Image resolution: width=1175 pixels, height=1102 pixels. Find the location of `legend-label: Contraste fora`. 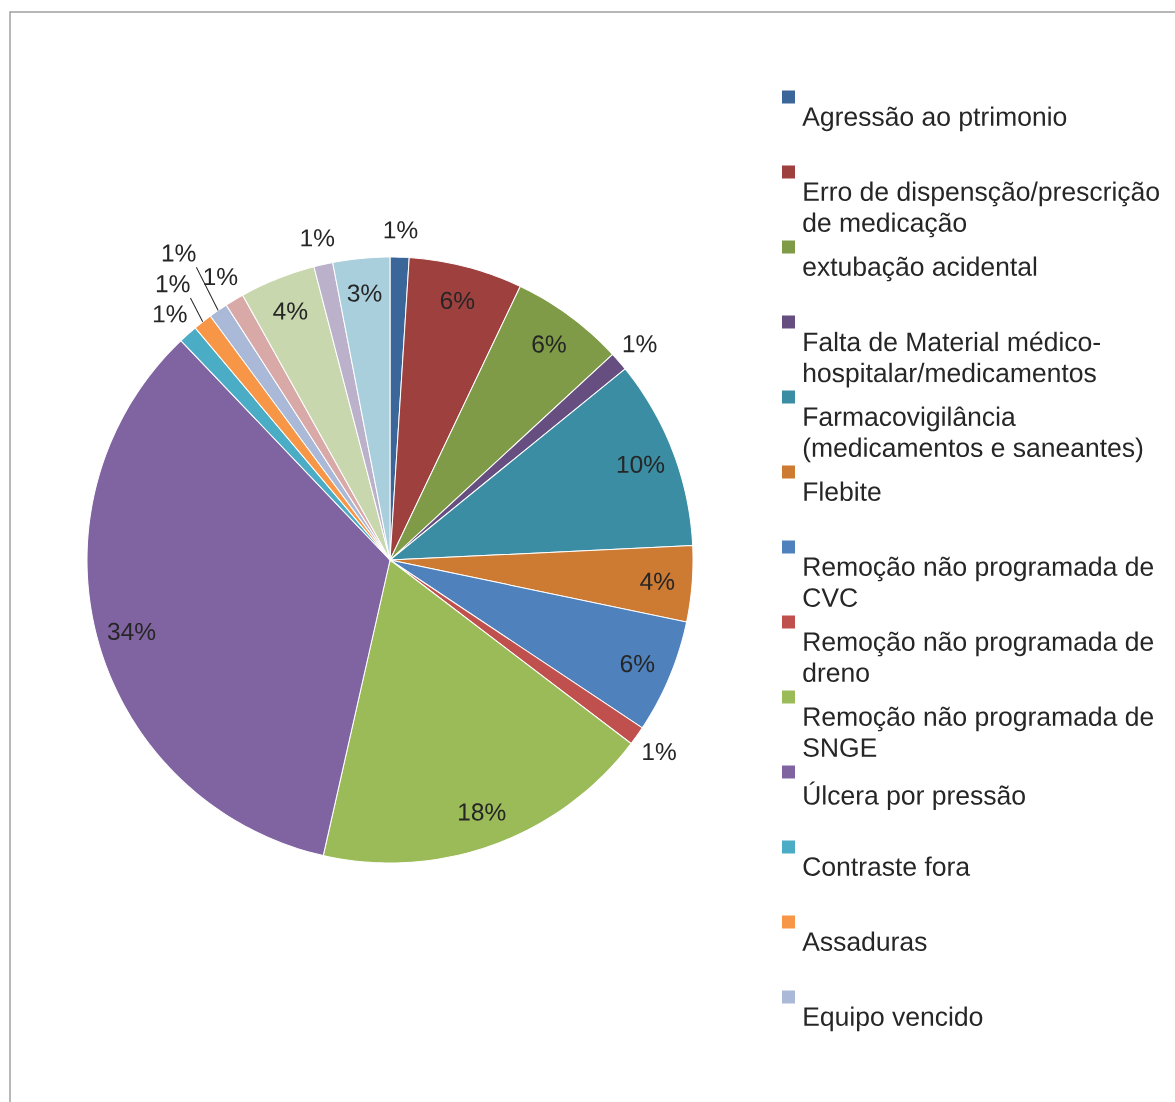

legend-label: Contraste fora is located at coordinates (887, 866).